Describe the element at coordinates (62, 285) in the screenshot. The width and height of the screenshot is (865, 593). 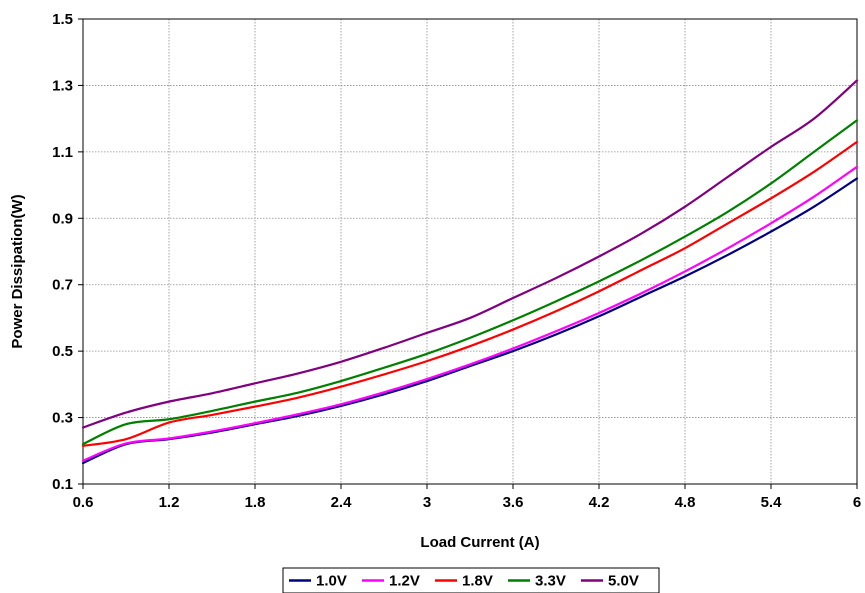
I see `y-tick-label: 0.7` at that location.